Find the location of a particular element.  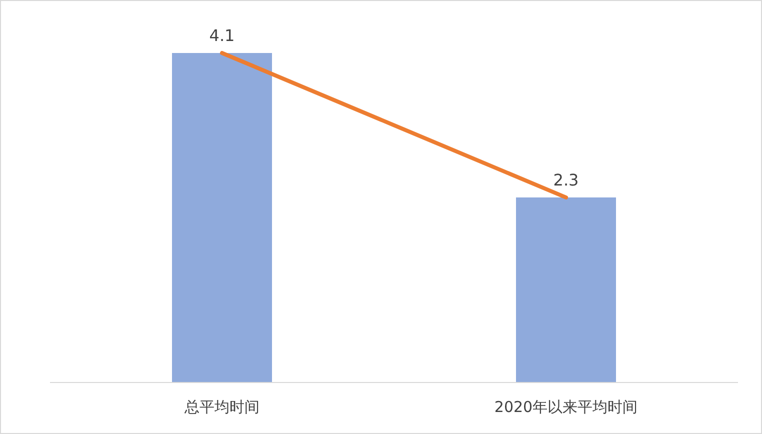

x-tick-label: 2020年以来平均时间 is located at coordinates (566, 407).